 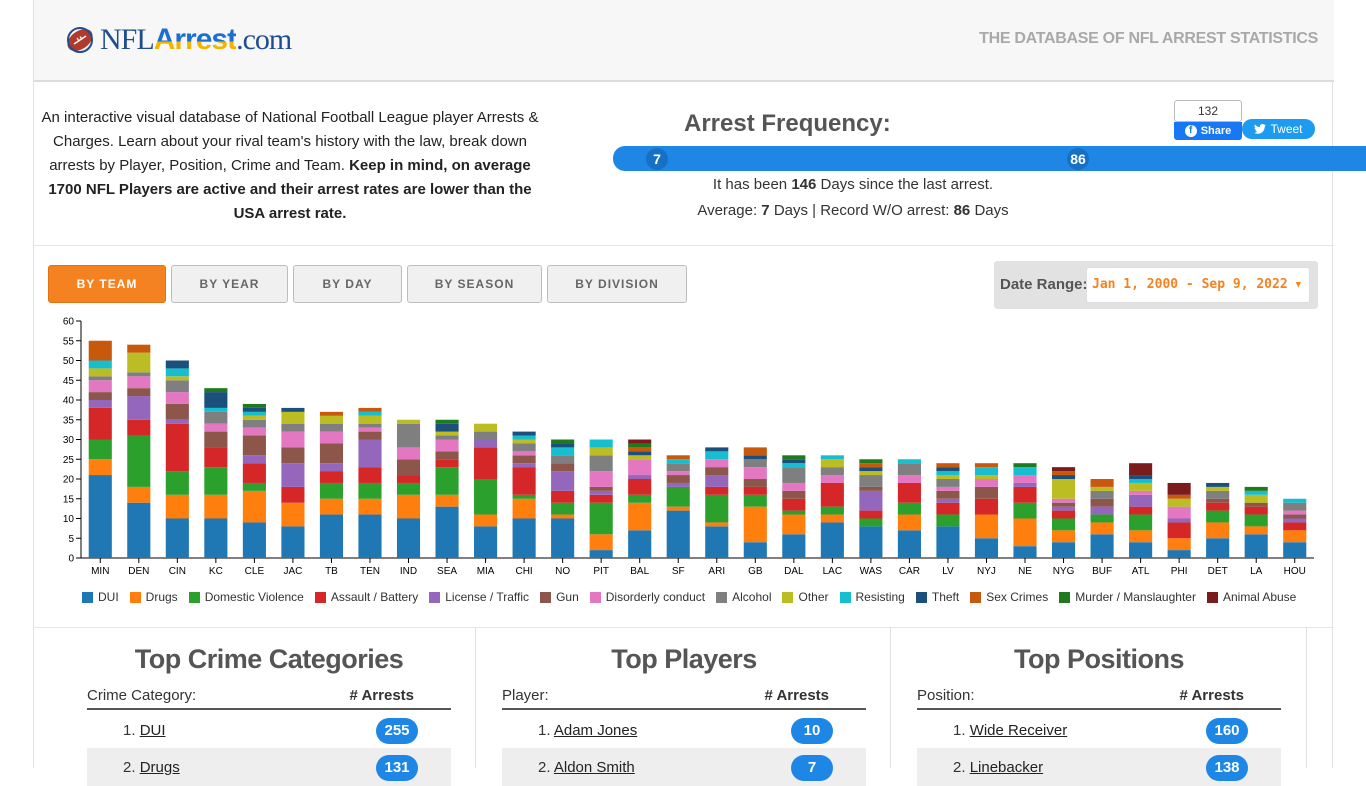 I want to click on facebook-share-button: f Share, so click(x=1208, y=131).